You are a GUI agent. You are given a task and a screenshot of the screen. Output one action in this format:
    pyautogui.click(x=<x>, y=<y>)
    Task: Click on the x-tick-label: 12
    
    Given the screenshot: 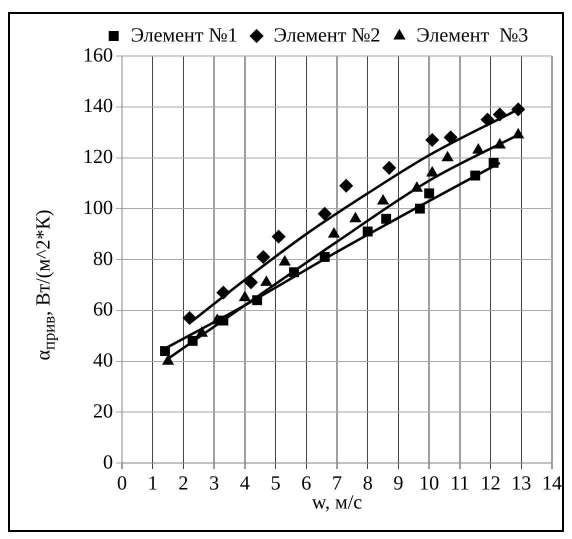 What is the action you would take?
    pyautogui.click(x=490, y=483)
    